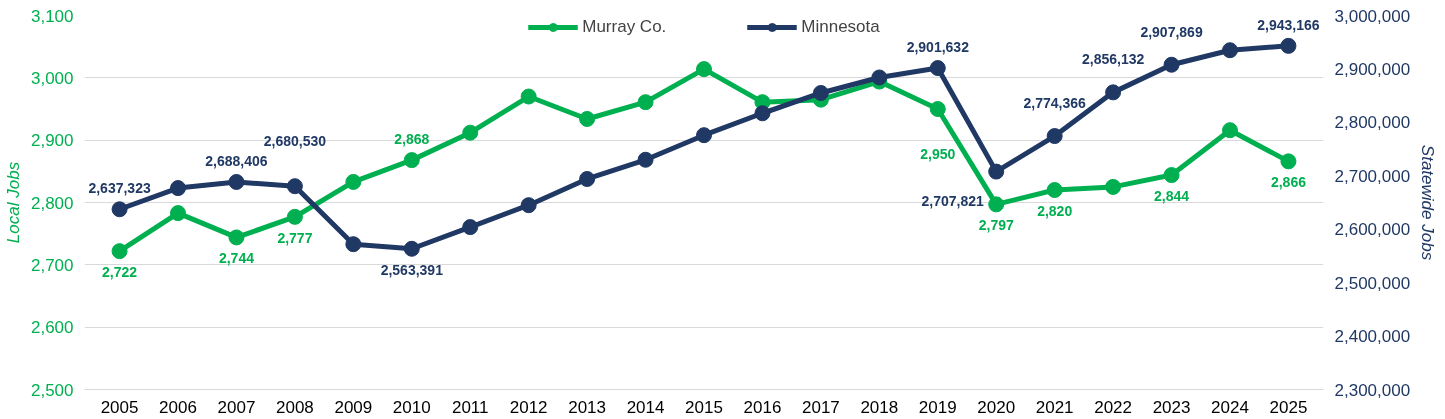 Image resolution: width=1445 pixels, height=419 pixels. What do you see at coordinates (52, 141) in the screenshot?
I see `y-tick-label: 2,900` at bounding box center [52, 141].